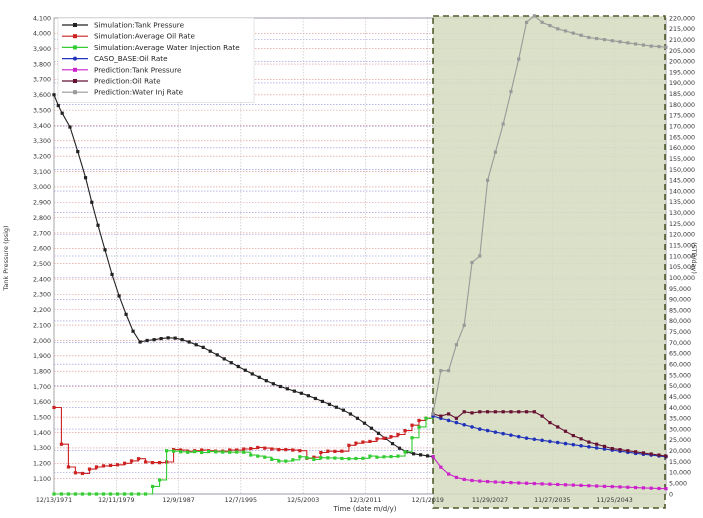  Describe the element at coordinates (680, 332) in the screenshot. I see `y-tick-label-right: 75,000` at that location.